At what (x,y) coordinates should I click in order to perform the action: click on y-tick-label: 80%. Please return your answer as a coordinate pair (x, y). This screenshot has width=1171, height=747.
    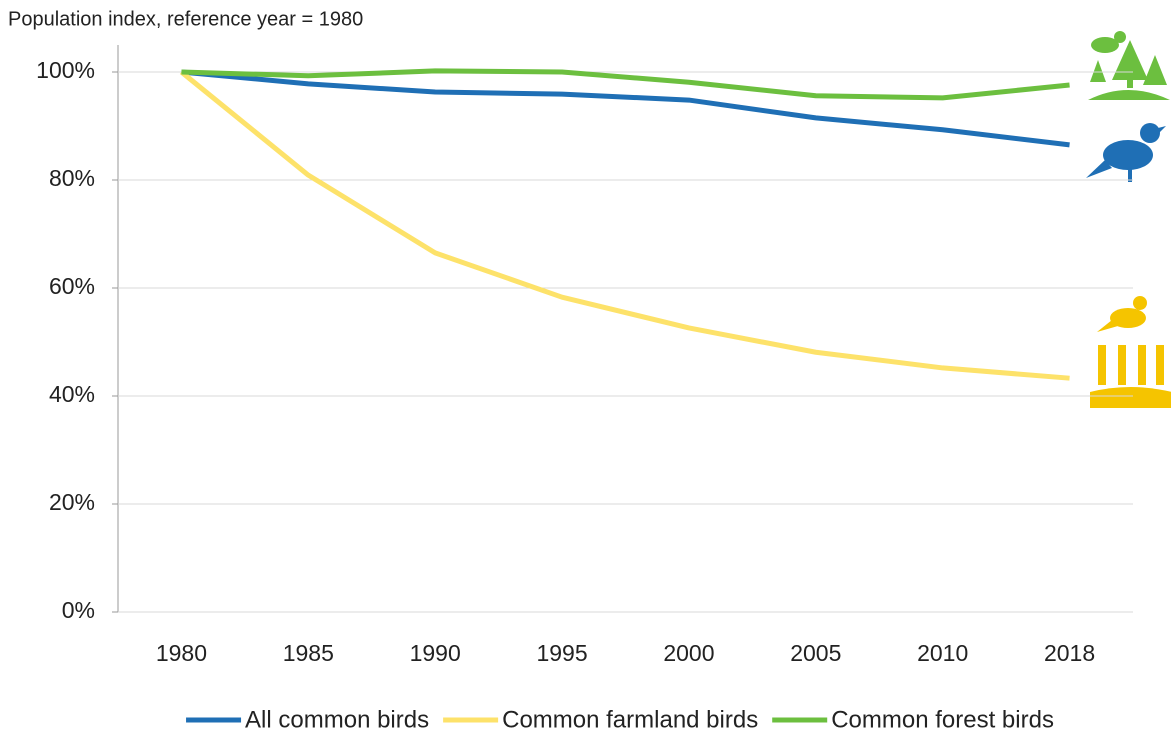
    Looking at the image, I should click on (72, 178).